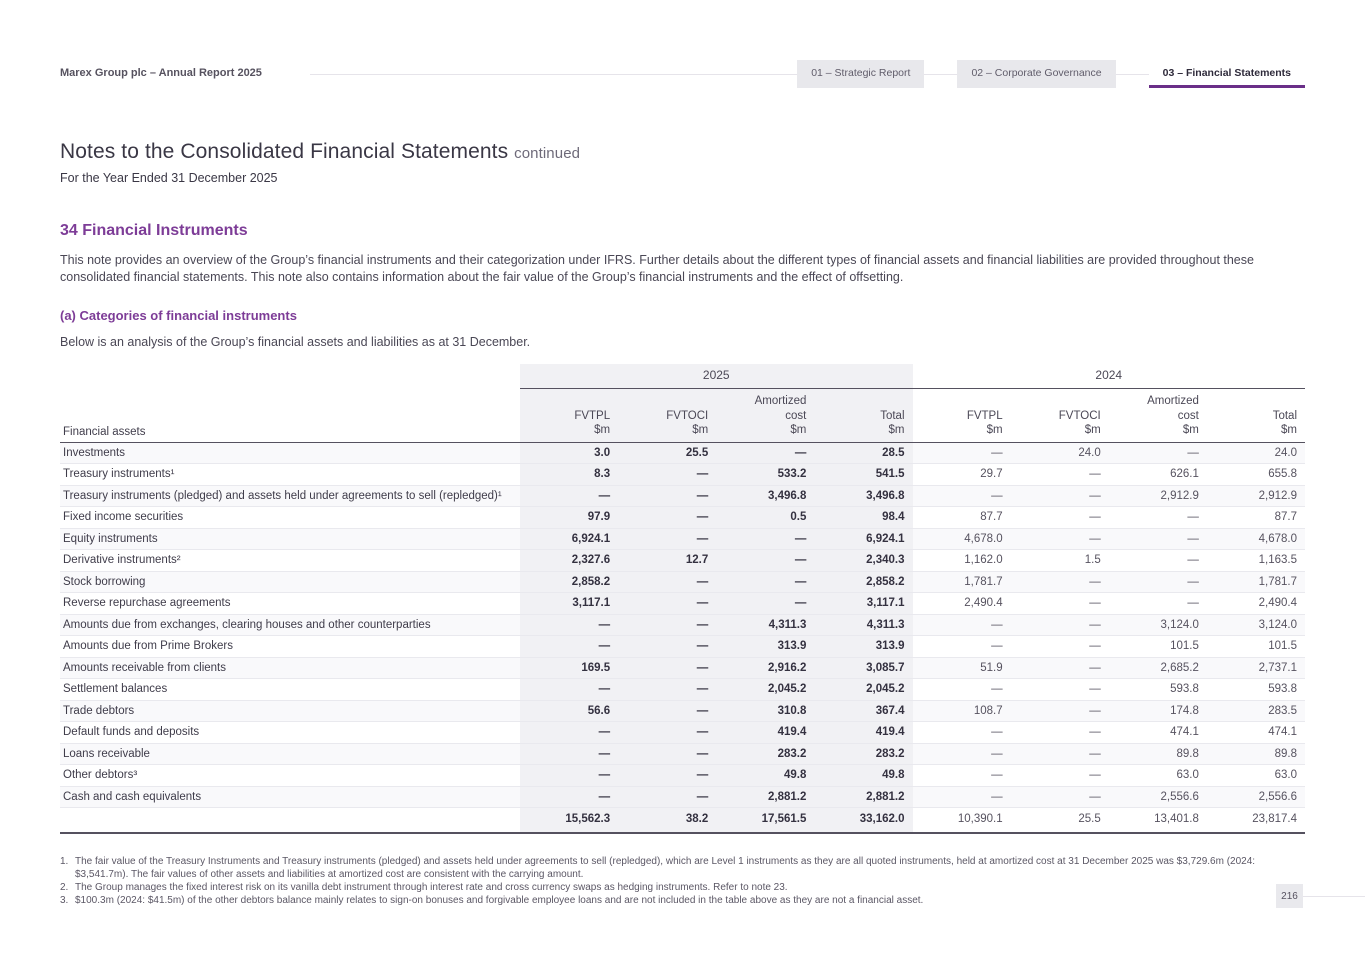 Image resolution: width=1365 pixels, height=966 pixels. I want to click on value-cell: 1,162.0, so click(961, 560).